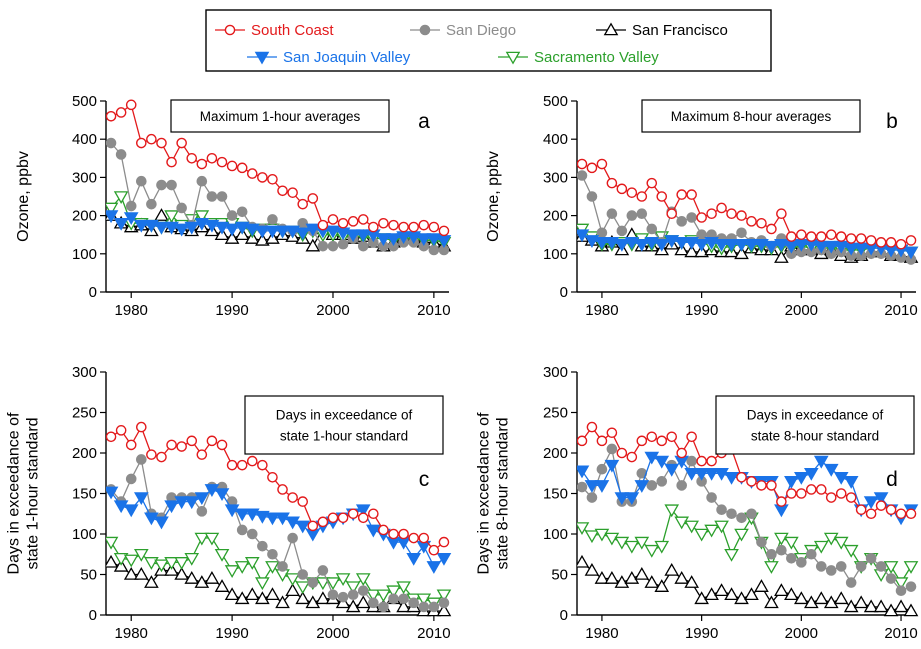  What do you see at coordinates (748, 519) in the screenshot?
I see `plot-area` at bounding box center [748, 519].